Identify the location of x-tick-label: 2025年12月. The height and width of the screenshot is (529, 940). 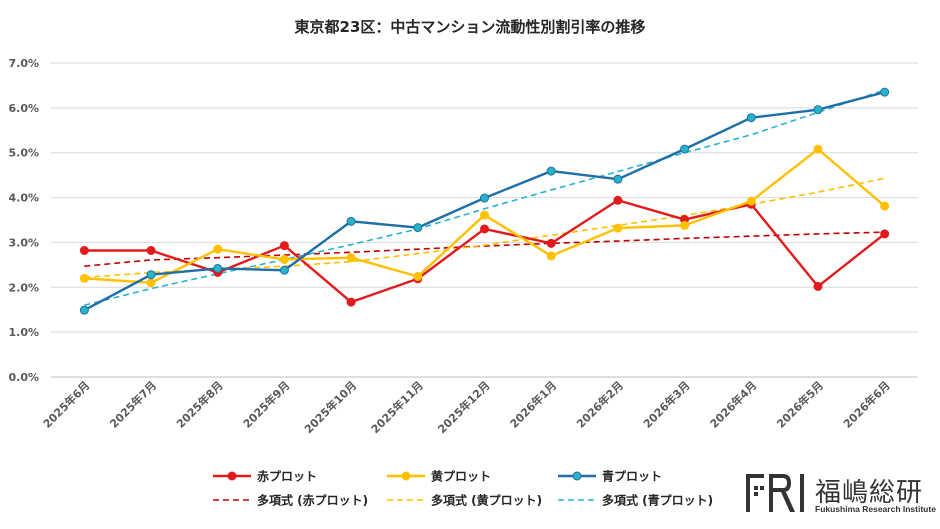
(464, 407).